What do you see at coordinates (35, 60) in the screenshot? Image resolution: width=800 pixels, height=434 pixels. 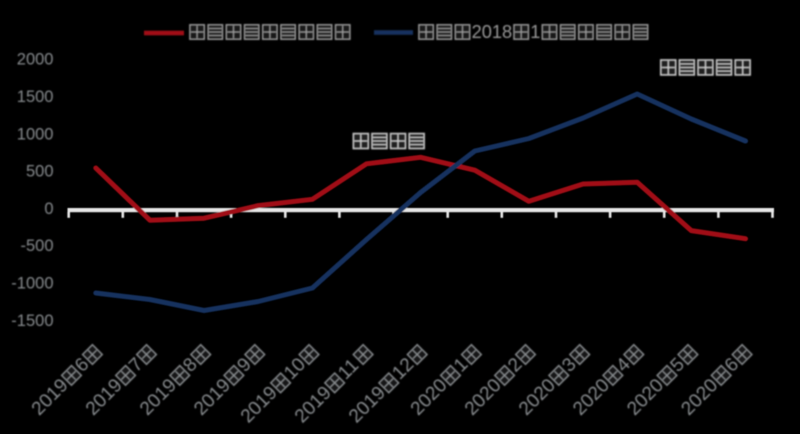 I see `svg-text: 2000` at bounding box center [35, 60].